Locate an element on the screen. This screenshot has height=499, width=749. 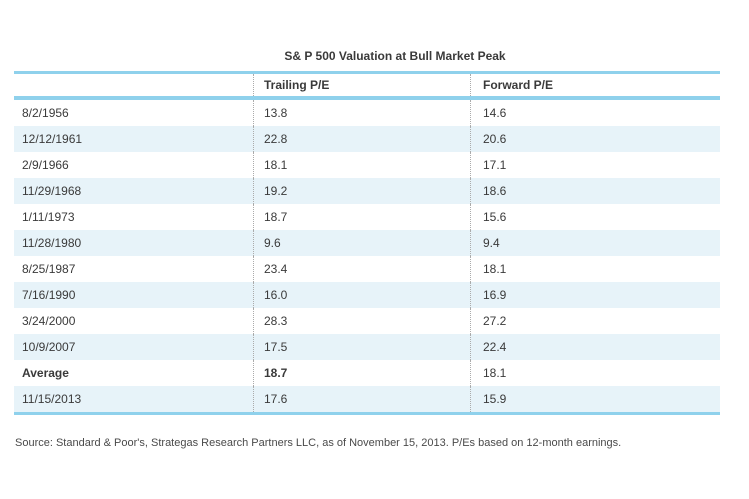
cell-forward-pe: 22.4 is located at coordinates (595, 347).